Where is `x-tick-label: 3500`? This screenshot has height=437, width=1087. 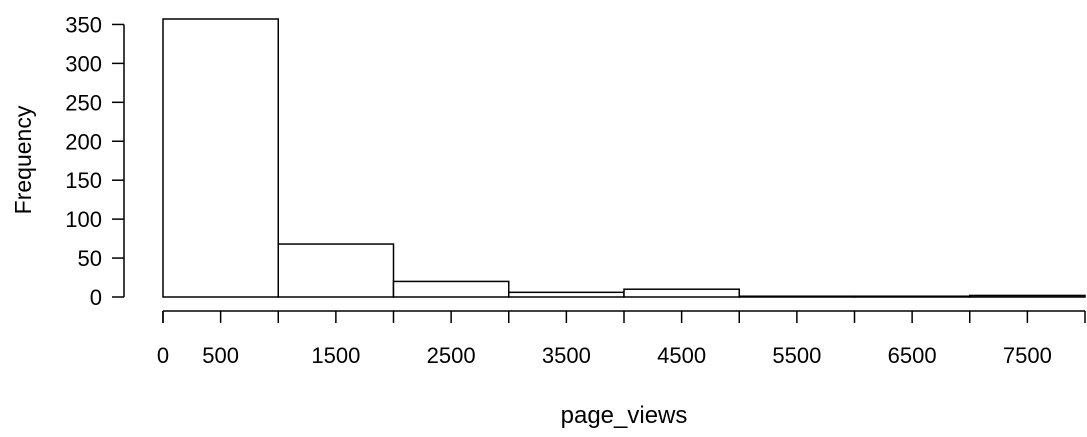 x-tick-label: 3500 is located at coordinates (566, 355).